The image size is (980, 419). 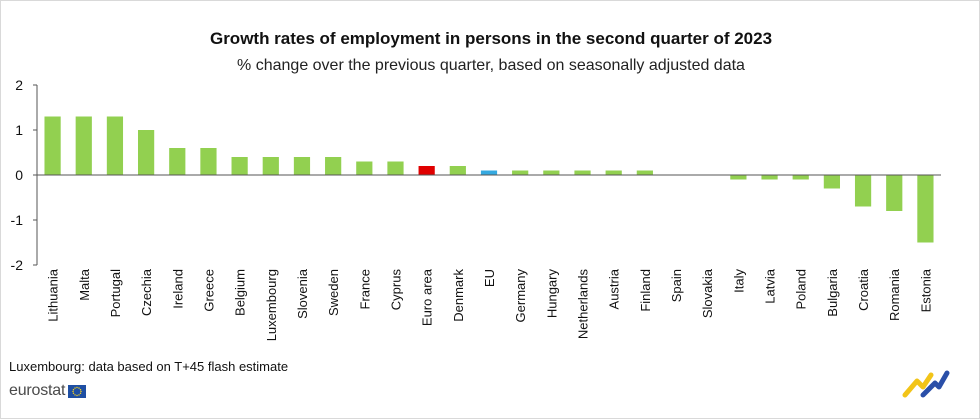 I want to click on bar-sweden, so click(x=333, y=166).